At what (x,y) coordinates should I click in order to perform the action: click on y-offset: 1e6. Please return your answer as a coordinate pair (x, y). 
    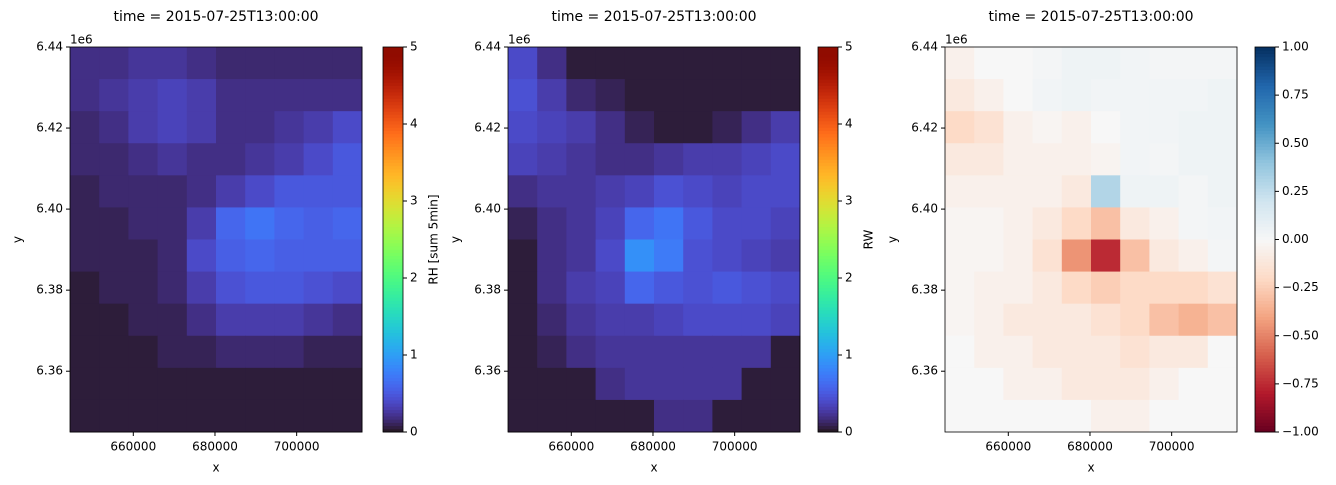
    Looking at the image, I should click on (956, 40).